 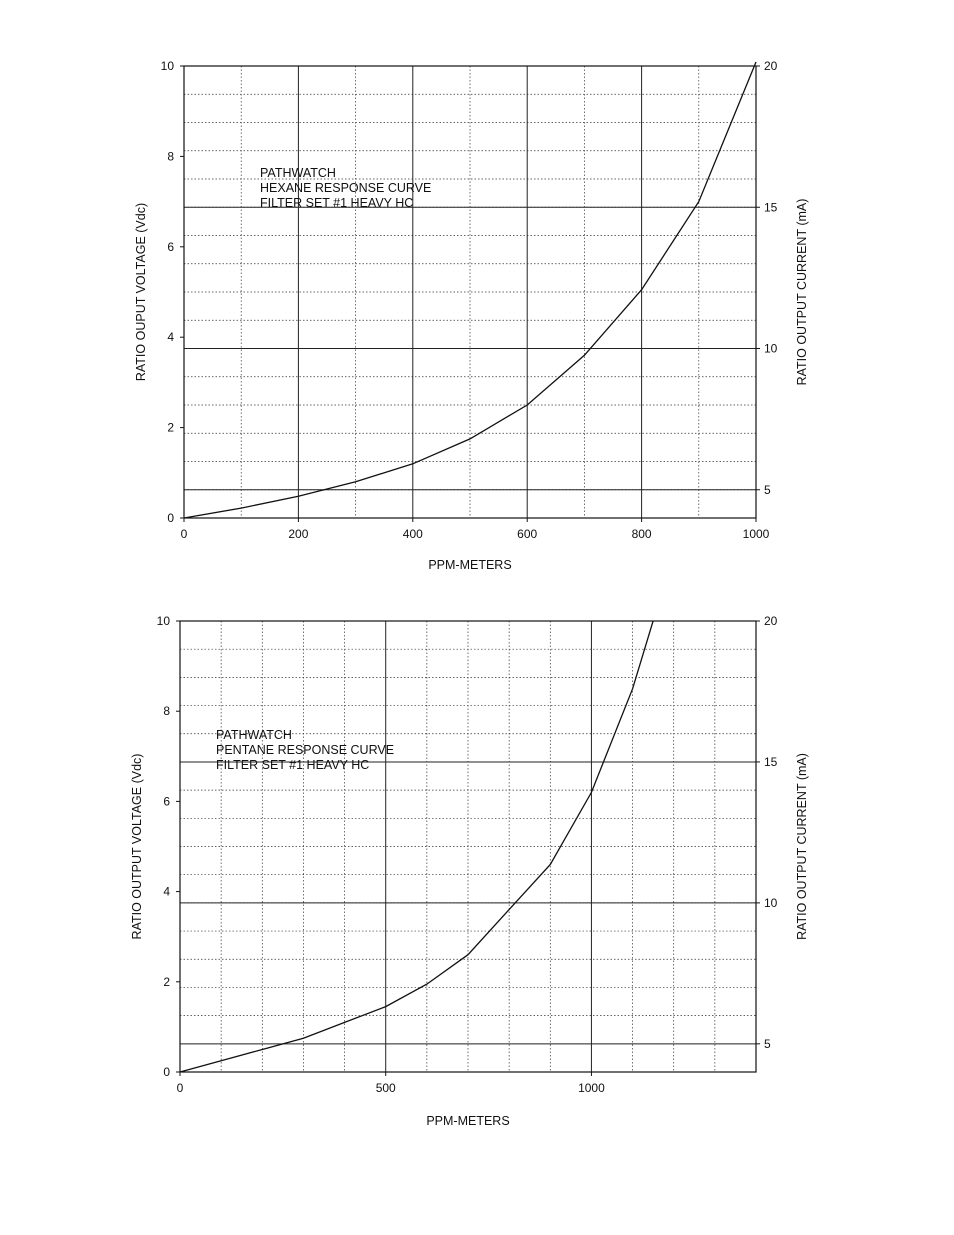 What do you see at coordinates (305, 750) in the screenshot?
I see `annotation-line: PENTANE RESPONSE CURVE` at bounding box center [305, 750].